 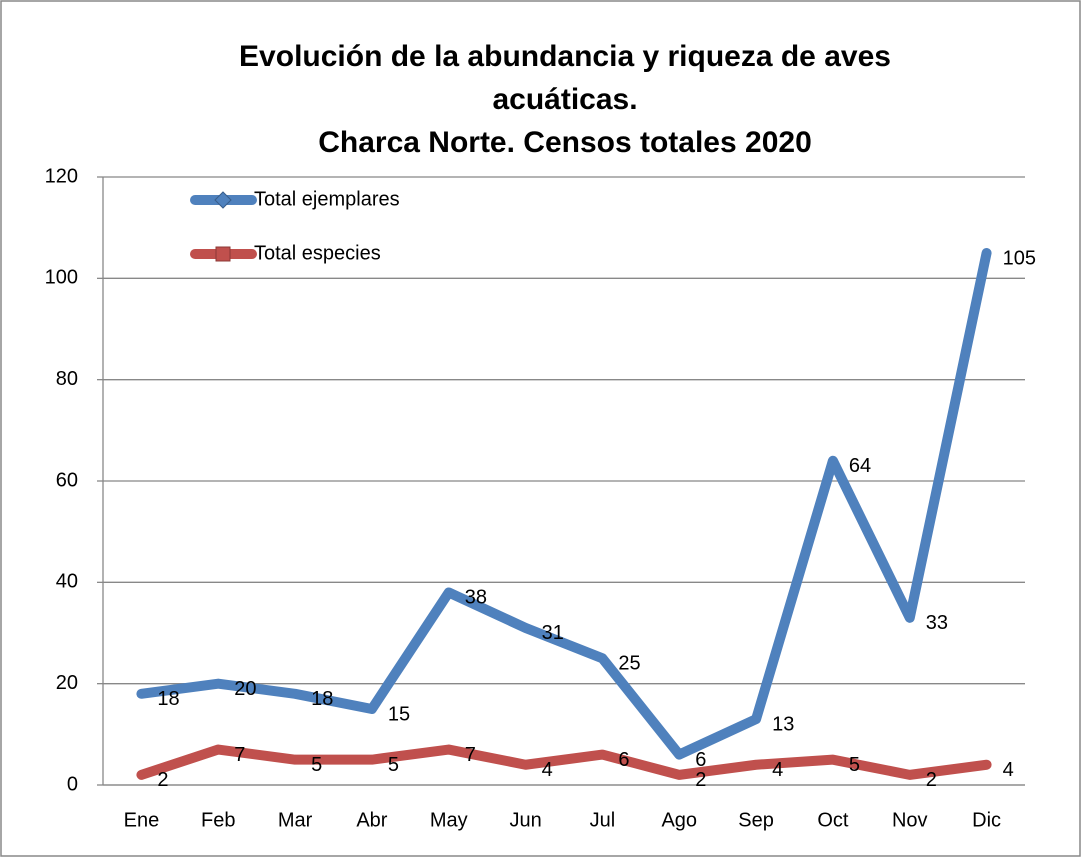 What do you see at coordinates (629, 664) in the screenshot?
I see `data-label: 25` at bounding box center [629, 664].